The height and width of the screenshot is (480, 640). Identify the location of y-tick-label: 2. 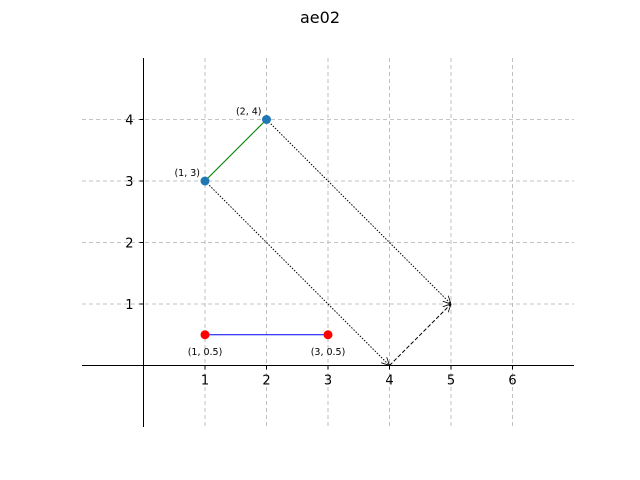
(129, 244).